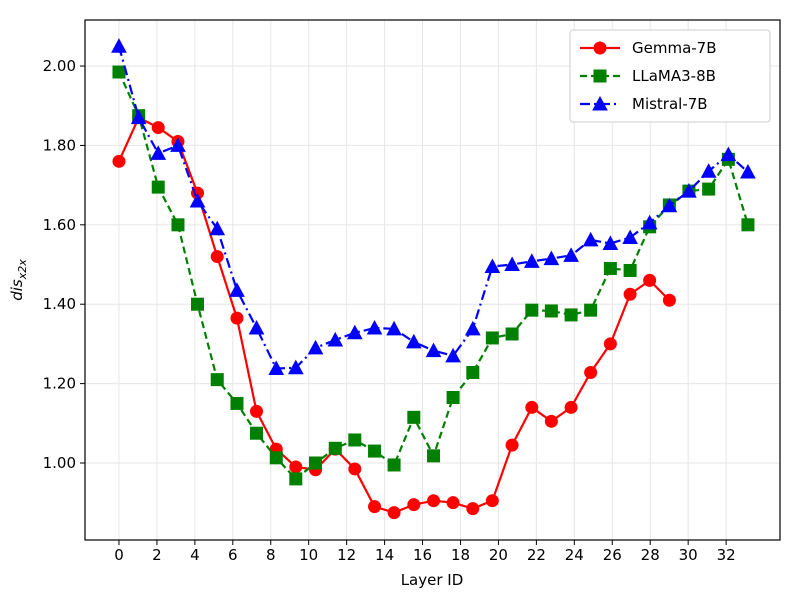  Describe the element at coordinates (59, 225) in the screenshot. I see `y-tick-label: 1.60` at that location.